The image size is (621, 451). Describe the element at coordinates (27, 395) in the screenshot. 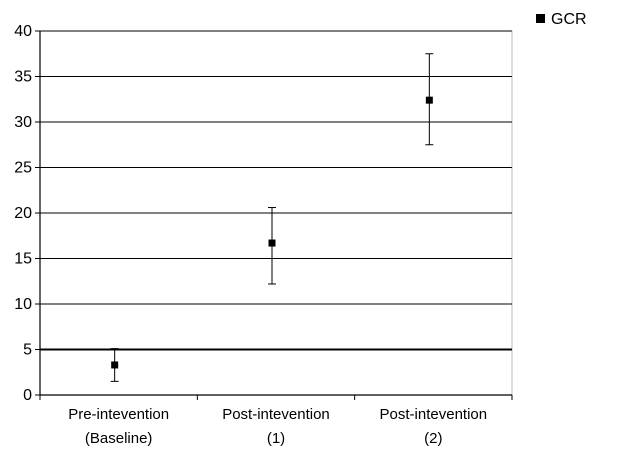

I see `y-tick-label: 0` at that location.